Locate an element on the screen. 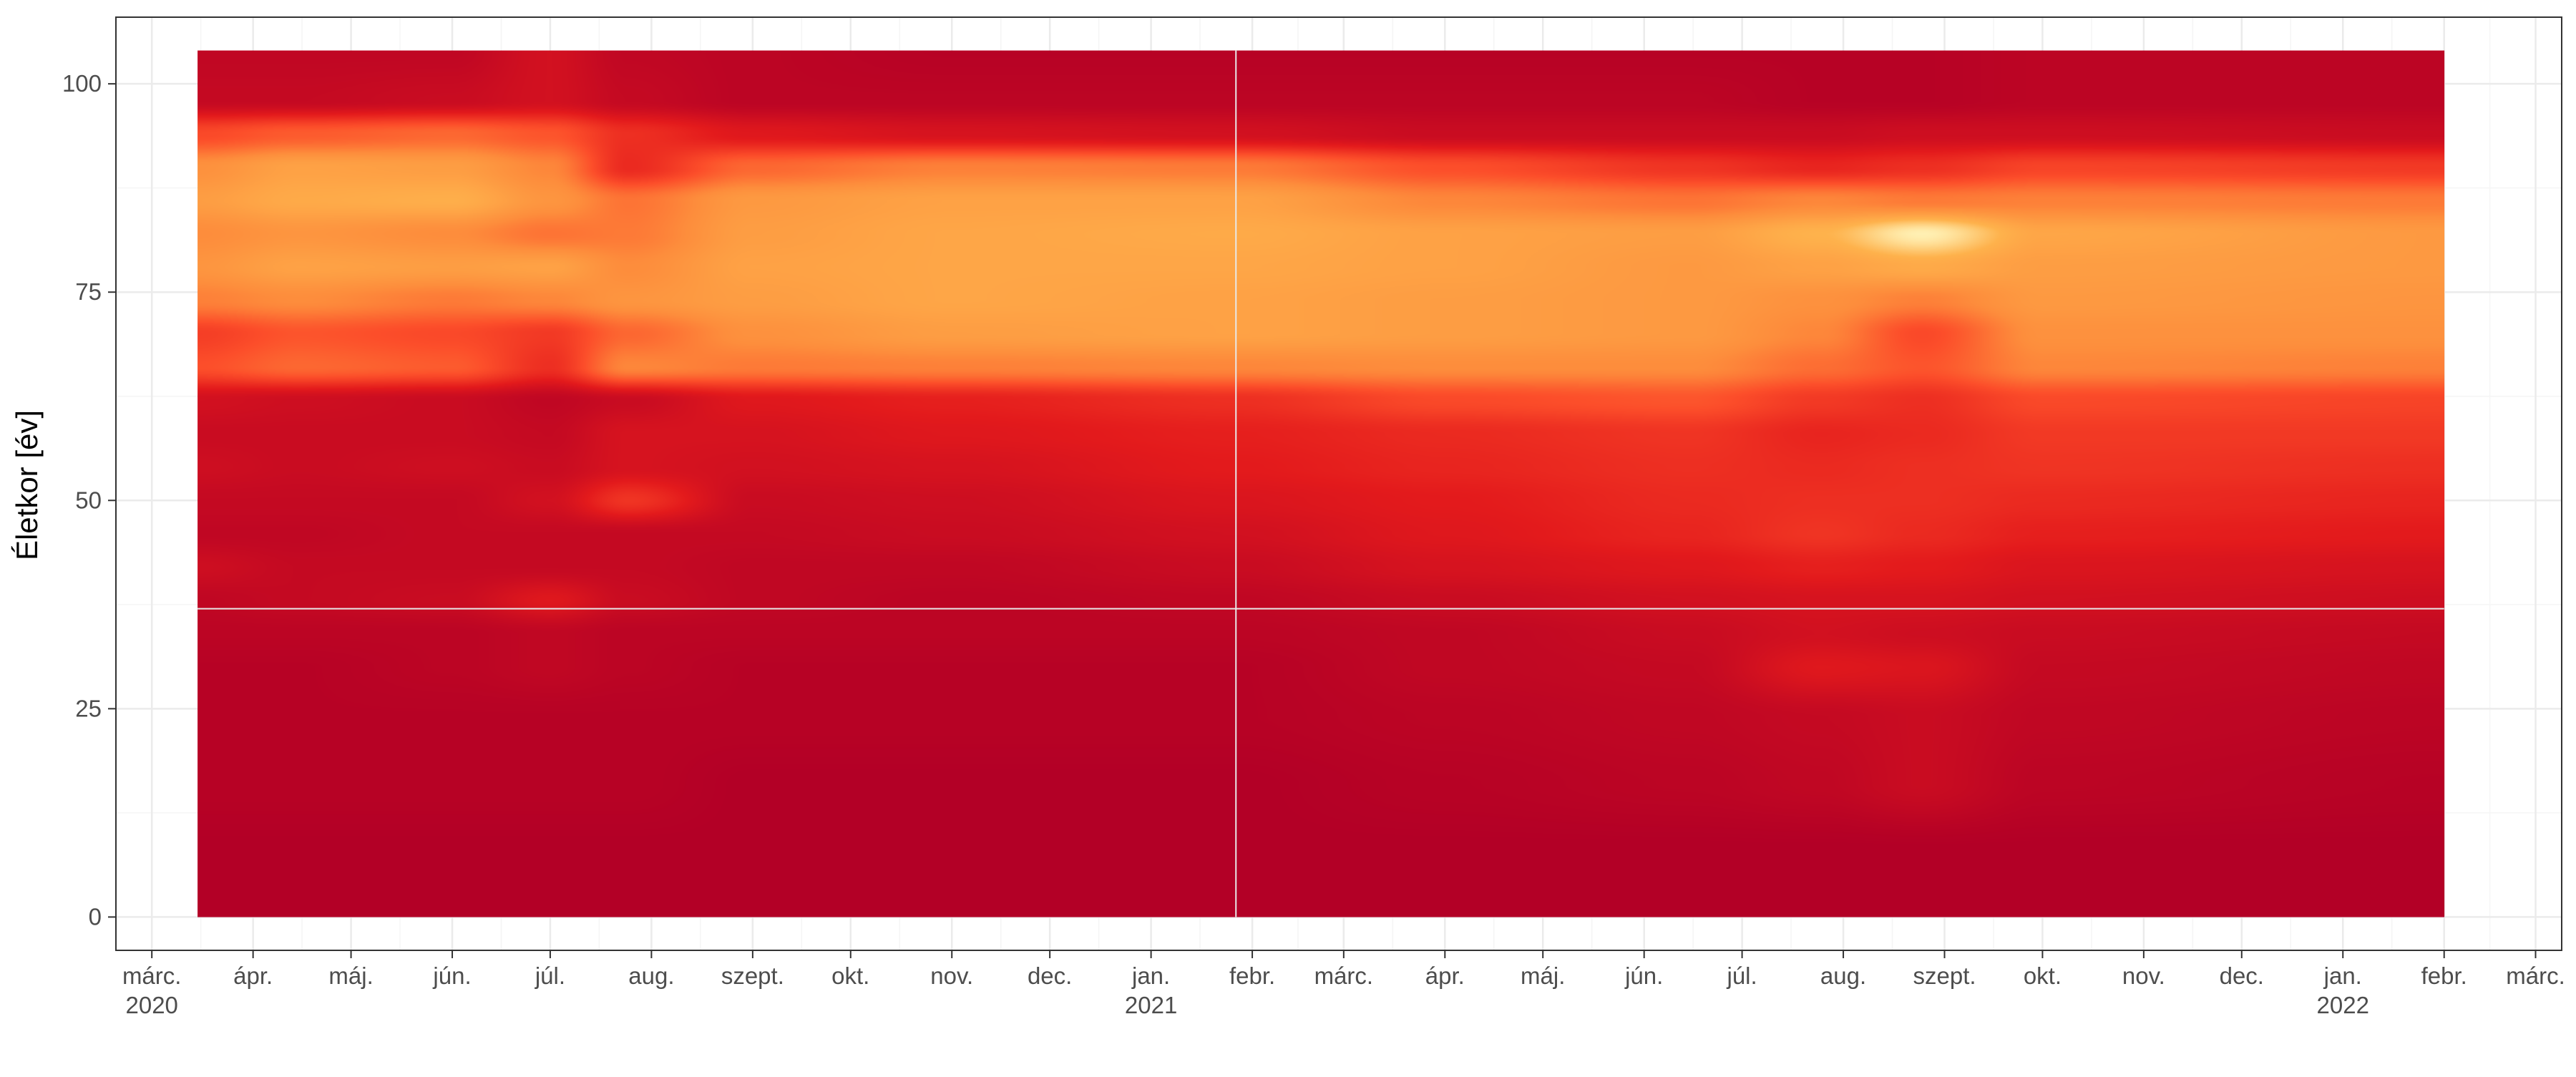  y-tick-label: 0 is located at coordinates (95, 917).